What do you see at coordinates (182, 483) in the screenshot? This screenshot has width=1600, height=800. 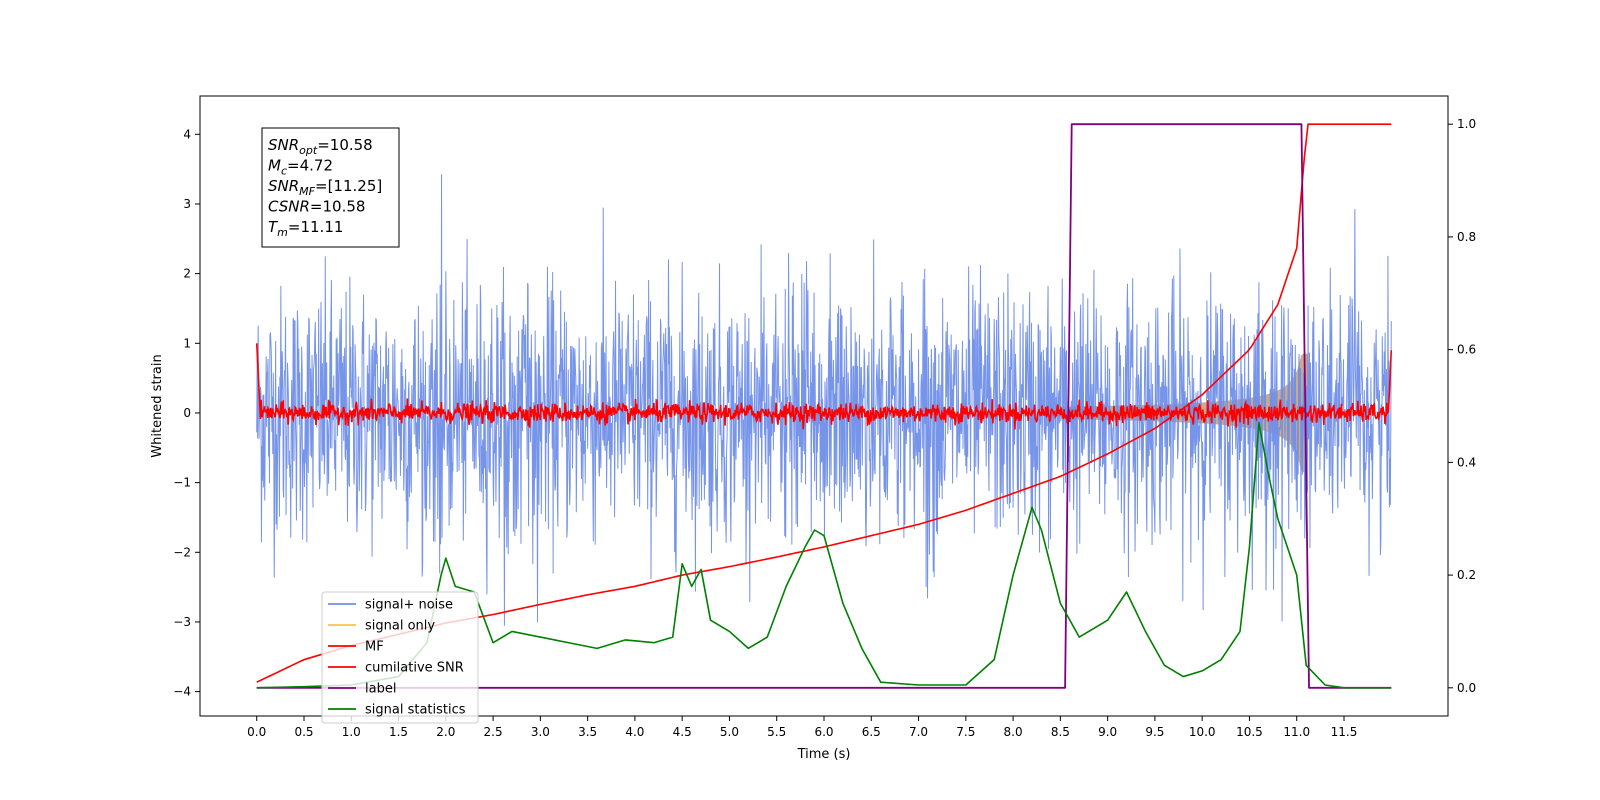 I see `y-tick-label-left: −1` at bounding box center [182, 483].